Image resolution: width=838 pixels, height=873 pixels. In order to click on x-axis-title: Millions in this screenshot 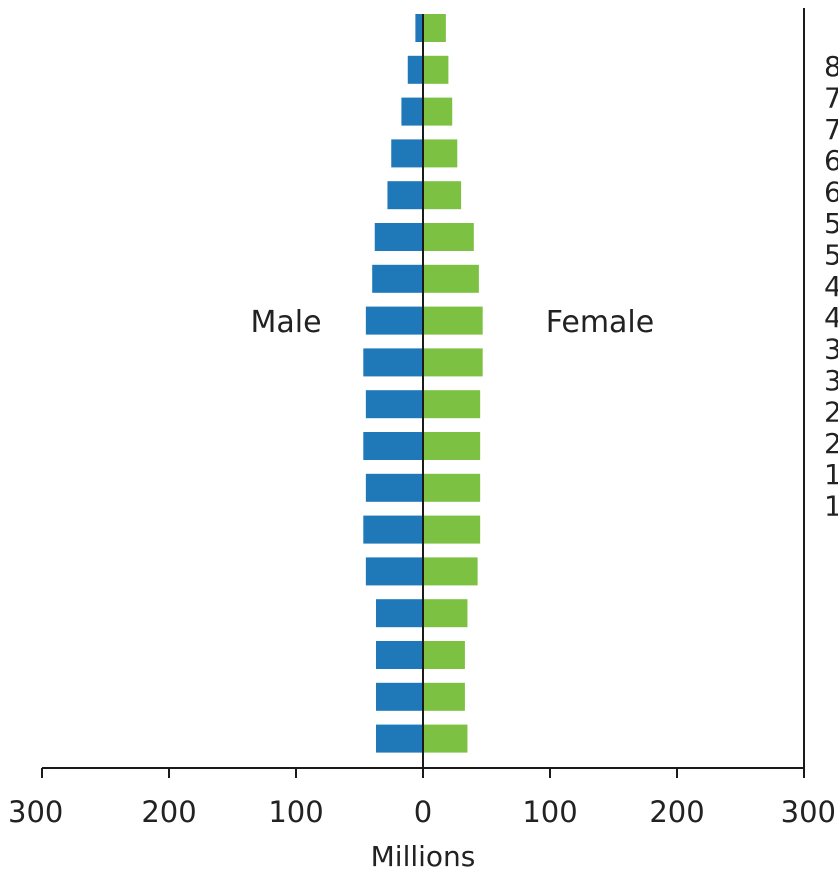, I will do `click(423, 856)`.